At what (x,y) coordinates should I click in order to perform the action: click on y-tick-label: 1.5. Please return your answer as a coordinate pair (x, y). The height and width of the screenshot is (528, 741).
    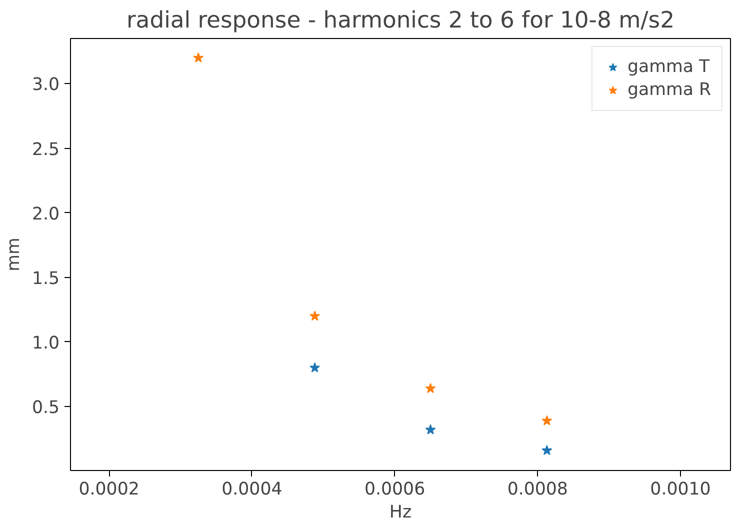
    Looking at the image, I should click on (46, 278).